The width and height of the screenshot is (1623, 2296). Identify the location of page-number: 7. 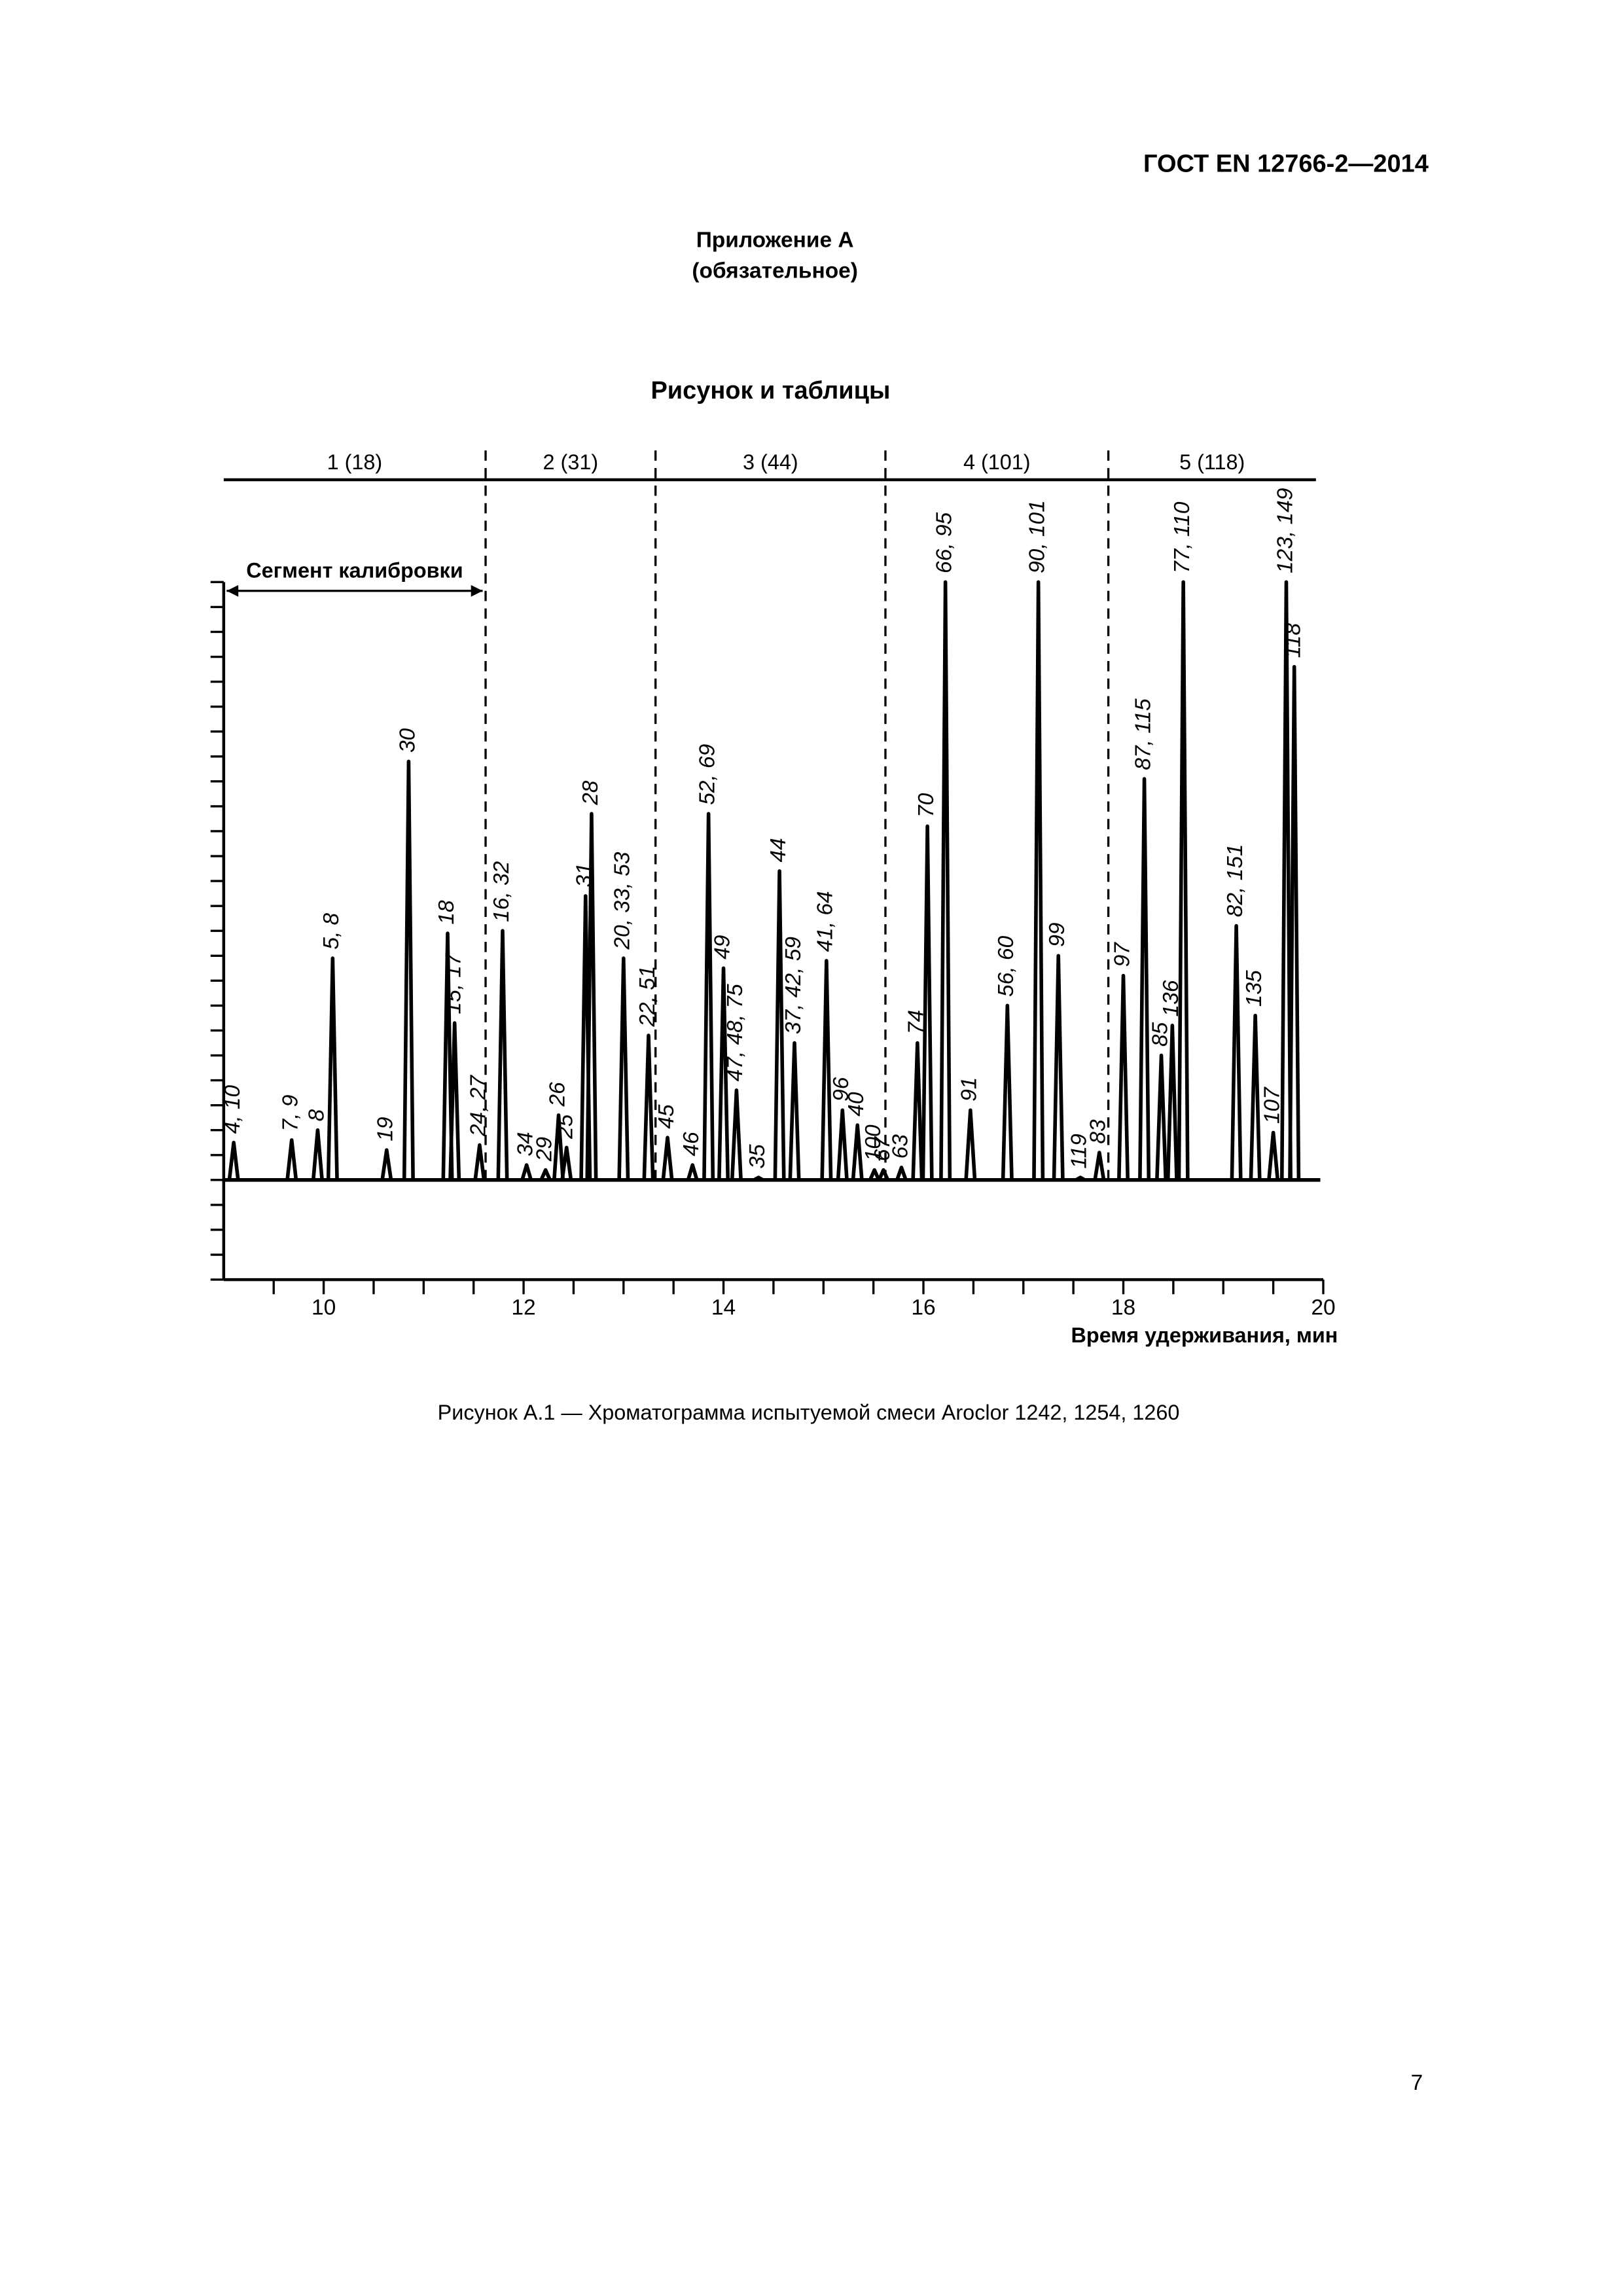
(1417, 2083).